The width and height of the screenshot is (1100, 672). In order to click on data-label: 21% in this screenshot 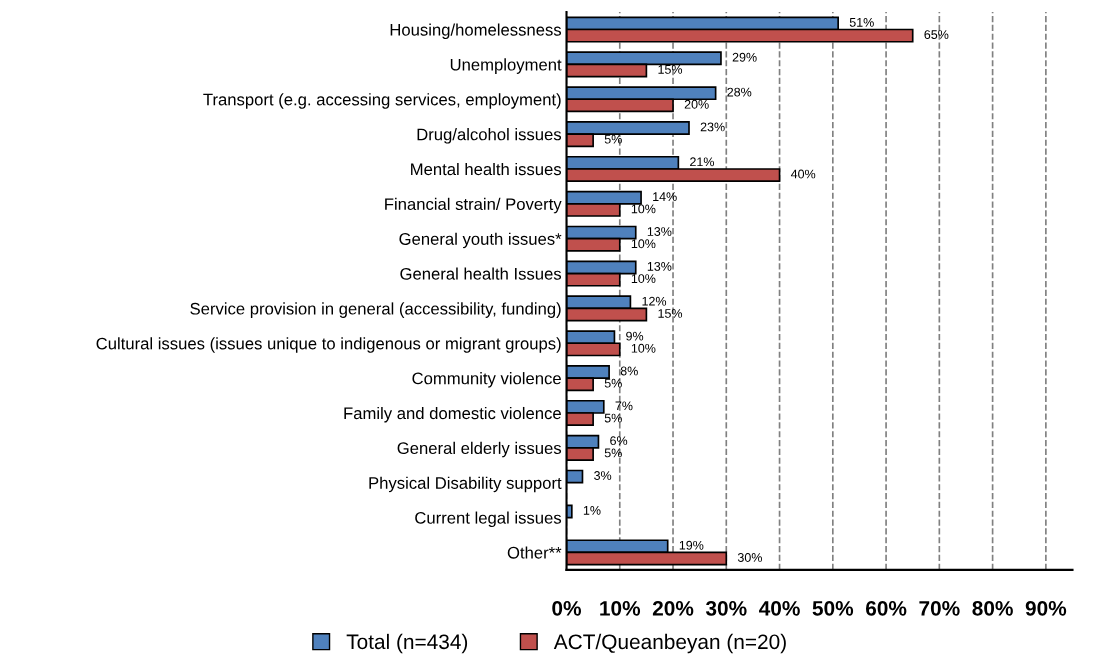, I will do `click(702, 162)`.